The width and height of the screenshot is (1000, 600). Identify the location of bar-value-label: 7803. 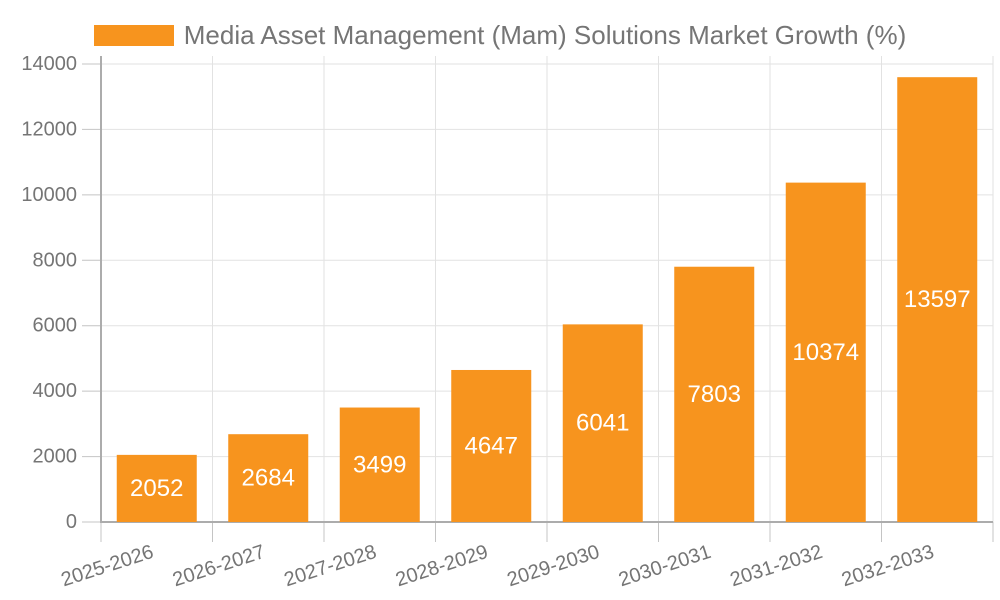
(714, 394).